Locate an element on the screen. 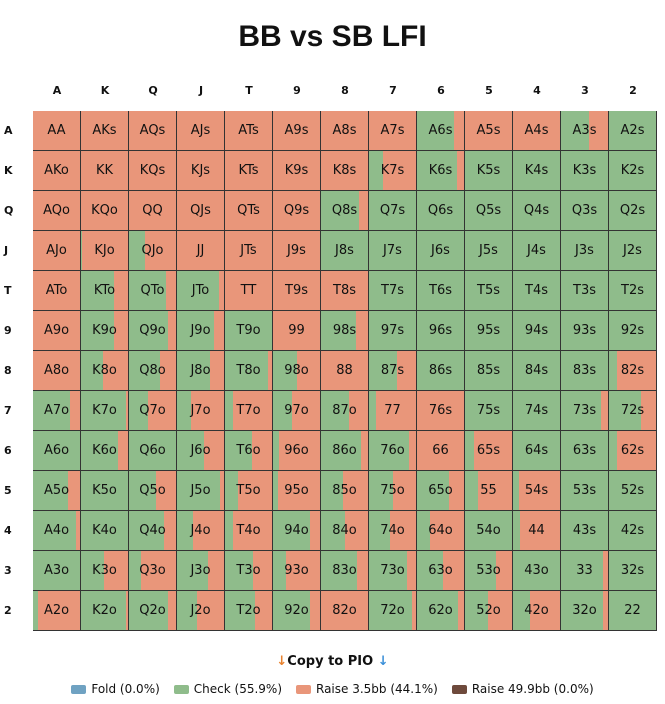  hand-cell: K2o is located at coordinates (105, 611).